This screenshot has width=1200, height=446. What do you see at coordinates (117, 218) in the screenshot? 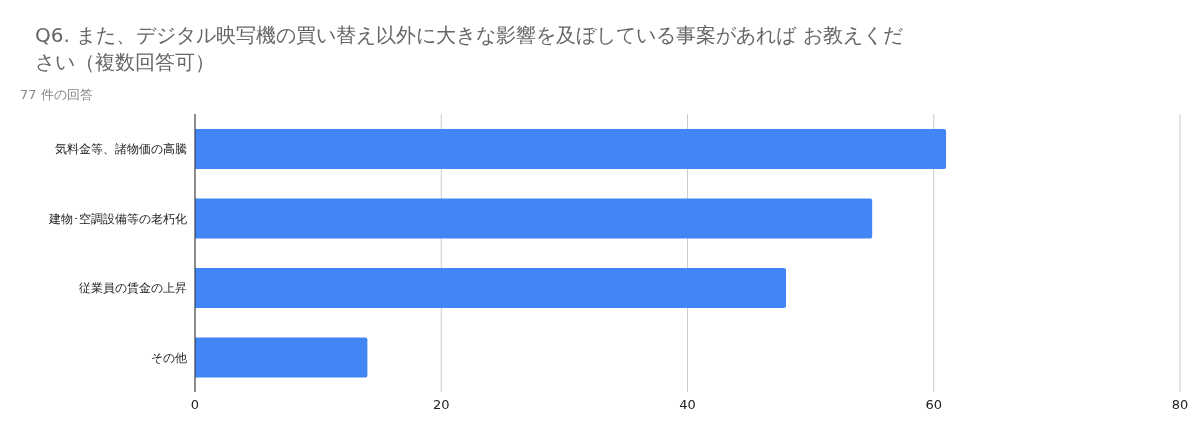
I see `y-tick-label: 建物･空調設備等の老朽化` at bounding box center [117, 218].